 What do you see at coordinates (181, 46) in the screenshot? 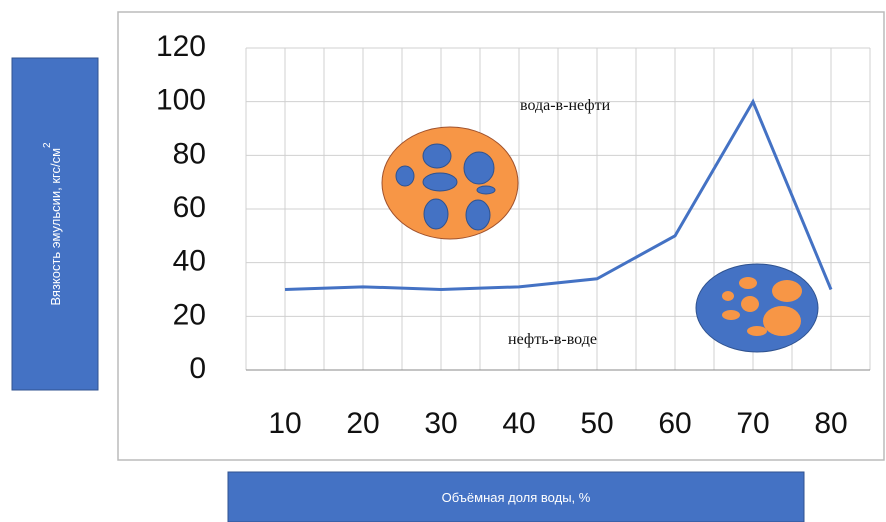
I see `y-tick-label: 120` at bounding box center [181, 46].